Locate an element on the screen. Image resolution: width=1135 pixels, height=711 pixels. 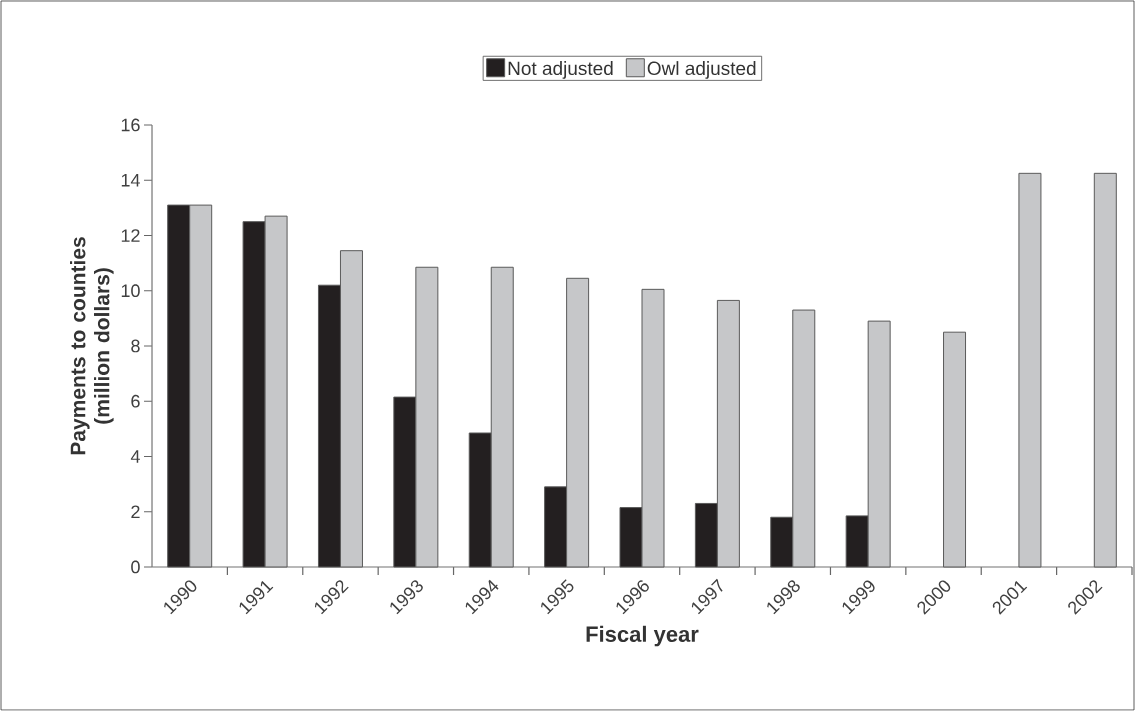
y-tick-label: 0 is located at coordinates (135, 567).